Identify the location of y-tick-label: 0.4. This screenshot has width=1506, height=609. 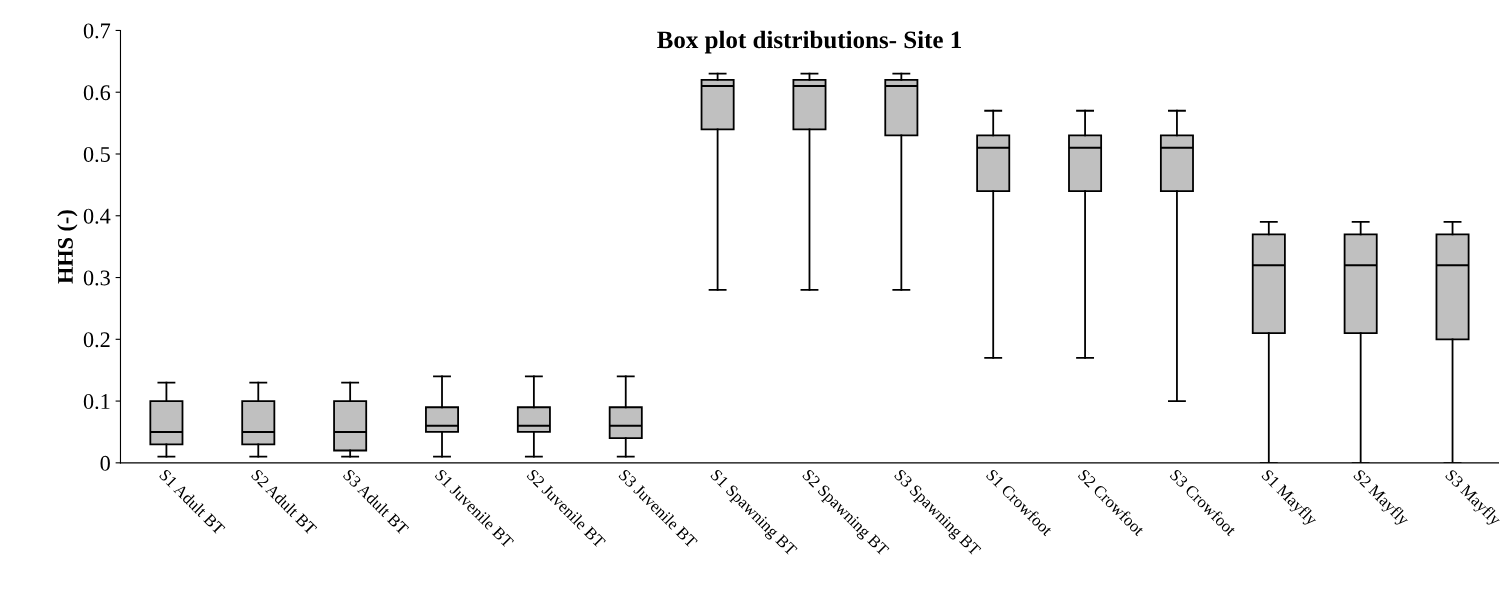
(97, 216).